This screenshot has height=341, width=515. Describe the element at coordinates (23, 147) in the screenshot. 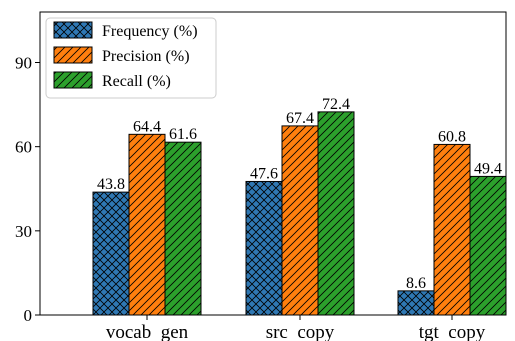

I see `y-tick-label: 60` at that location.